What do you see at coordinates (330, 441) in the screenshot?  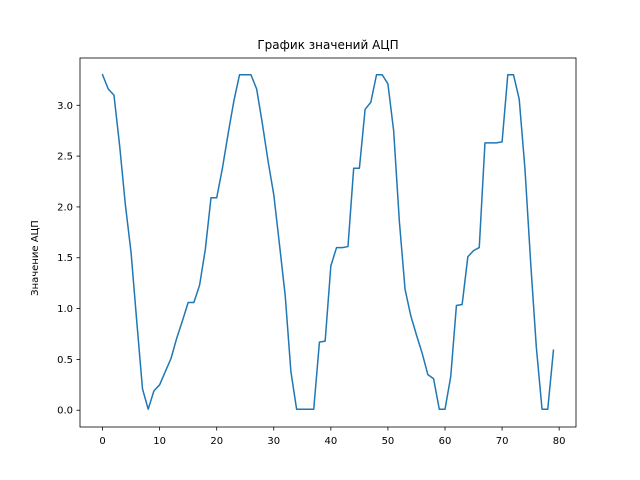 I see `x-tick-label: 40` at bounding box center [330, 441].